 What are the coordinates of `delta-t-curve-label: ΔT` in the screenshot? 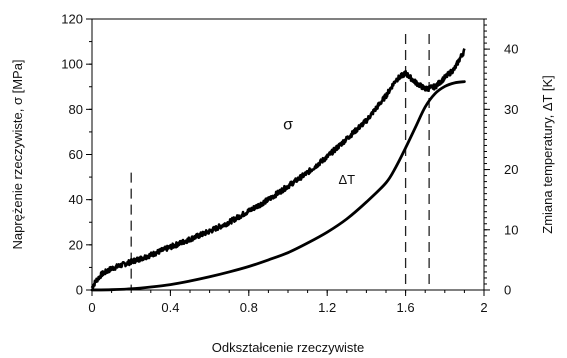 It's located at (346, 179).